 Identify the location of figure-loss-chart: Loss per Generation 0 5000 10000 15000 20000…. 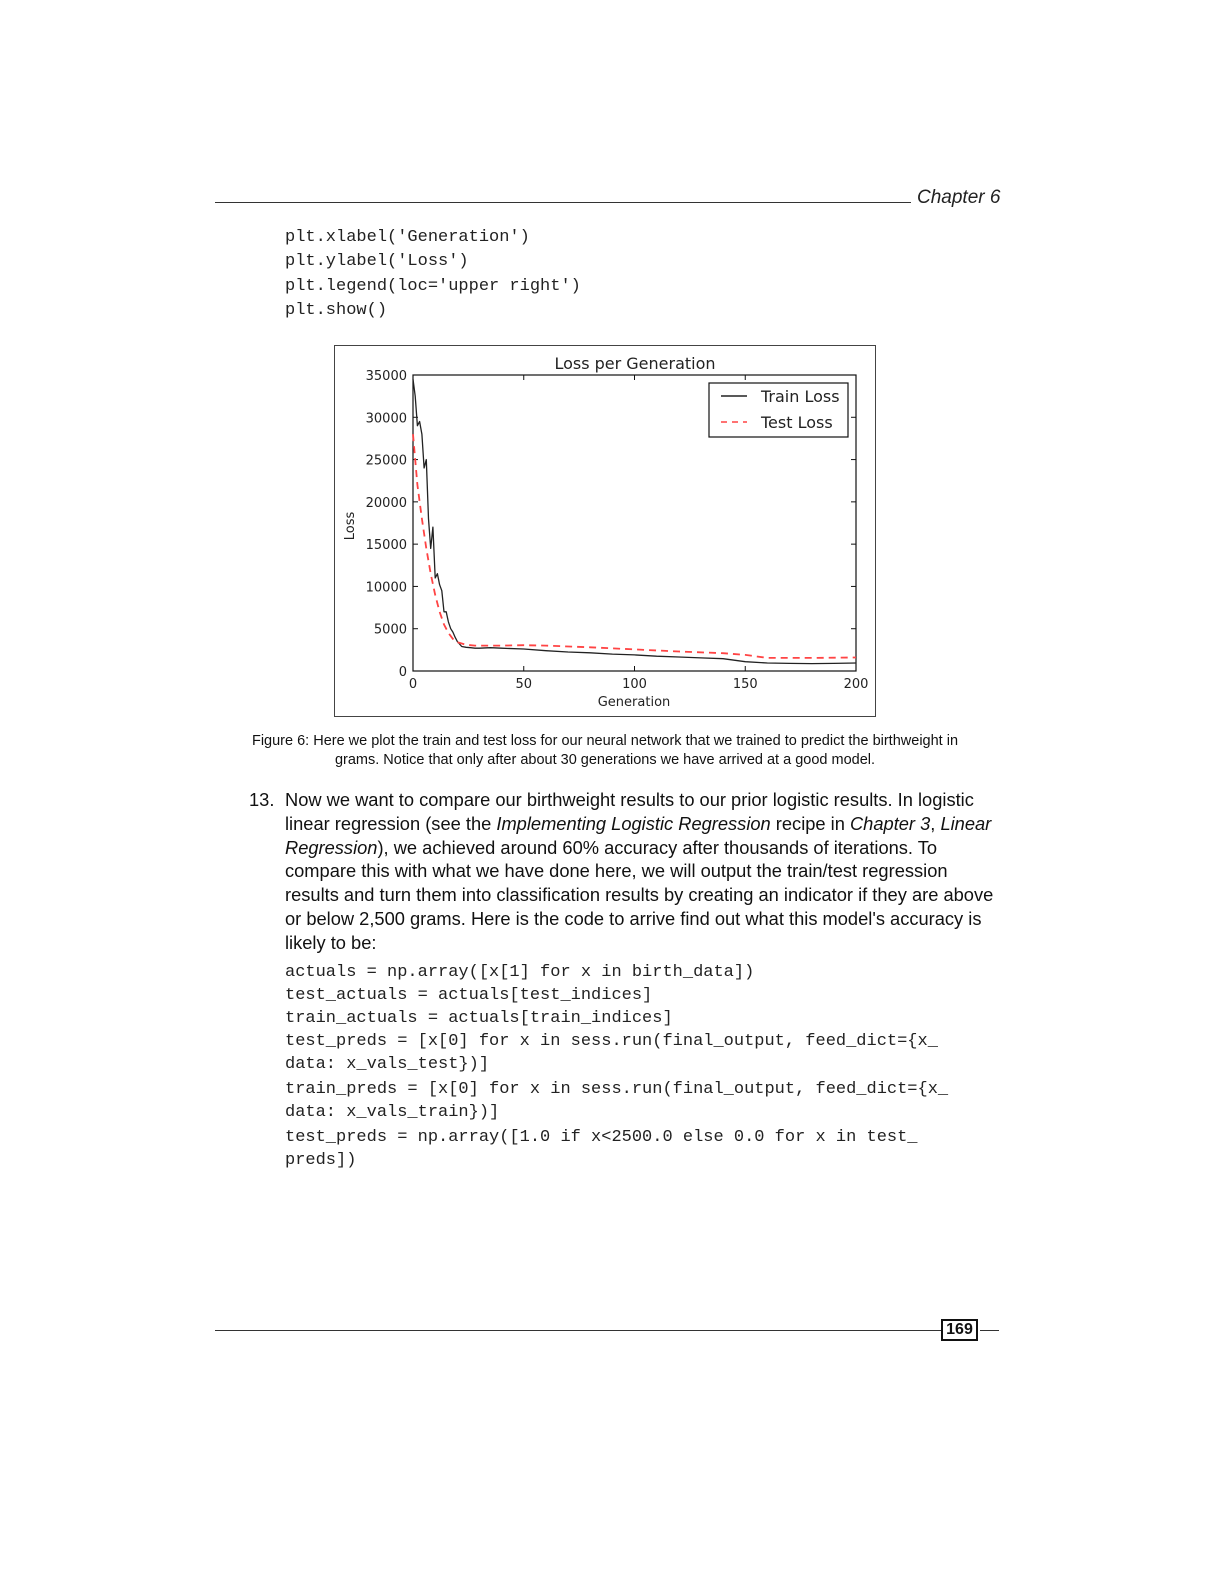
(605, 531).